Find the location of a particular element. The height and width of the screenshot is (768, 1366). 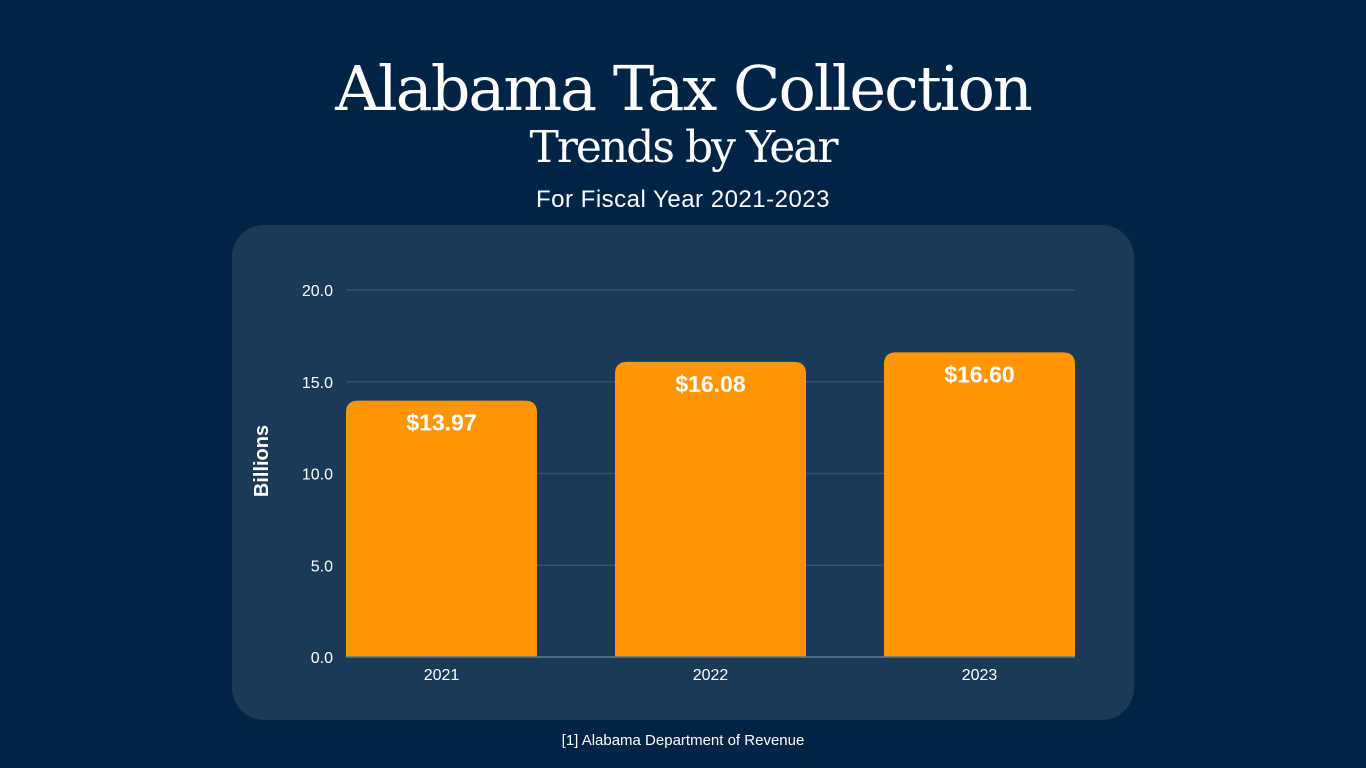

x-tick-label: 2022 is located at coordinates (711, 675).